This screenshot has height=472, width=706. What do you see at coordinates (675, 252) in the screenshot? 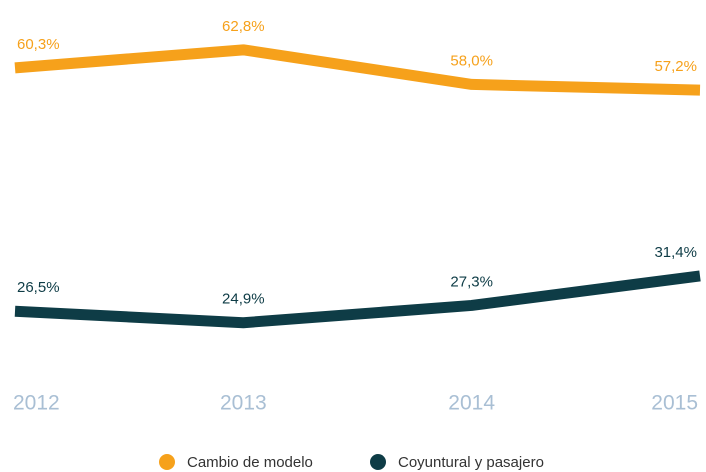
I see `data-label: 31,4%` at bounding box center [675, 252].